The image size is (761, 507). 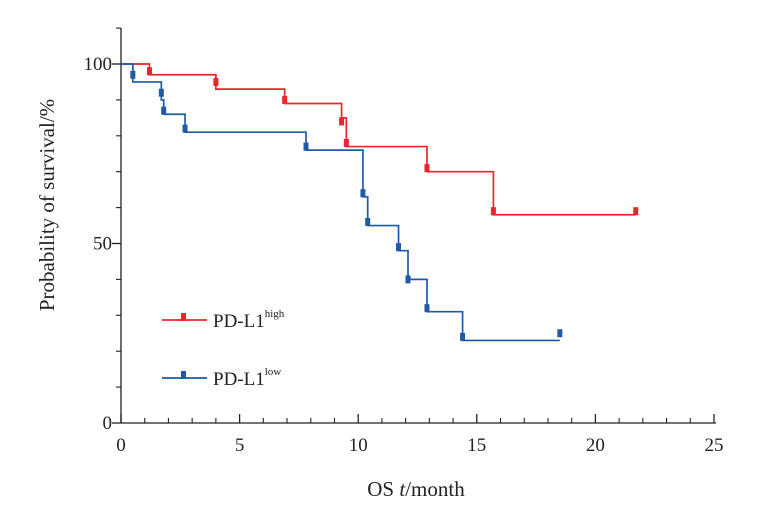 I want to click on x-axis-title: OS t/month, so click(x=416, y=489).